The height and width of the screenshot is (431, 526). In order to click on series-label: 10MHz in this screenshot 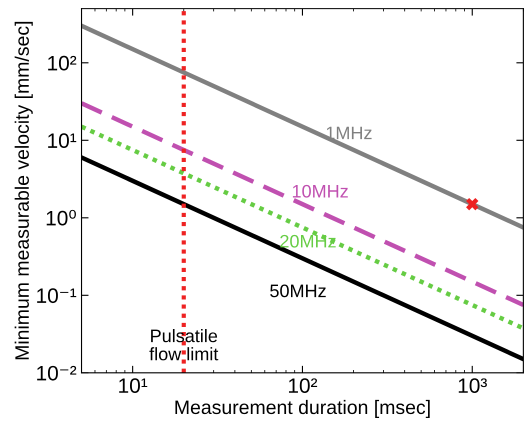, I will do `click(320, 191)`.